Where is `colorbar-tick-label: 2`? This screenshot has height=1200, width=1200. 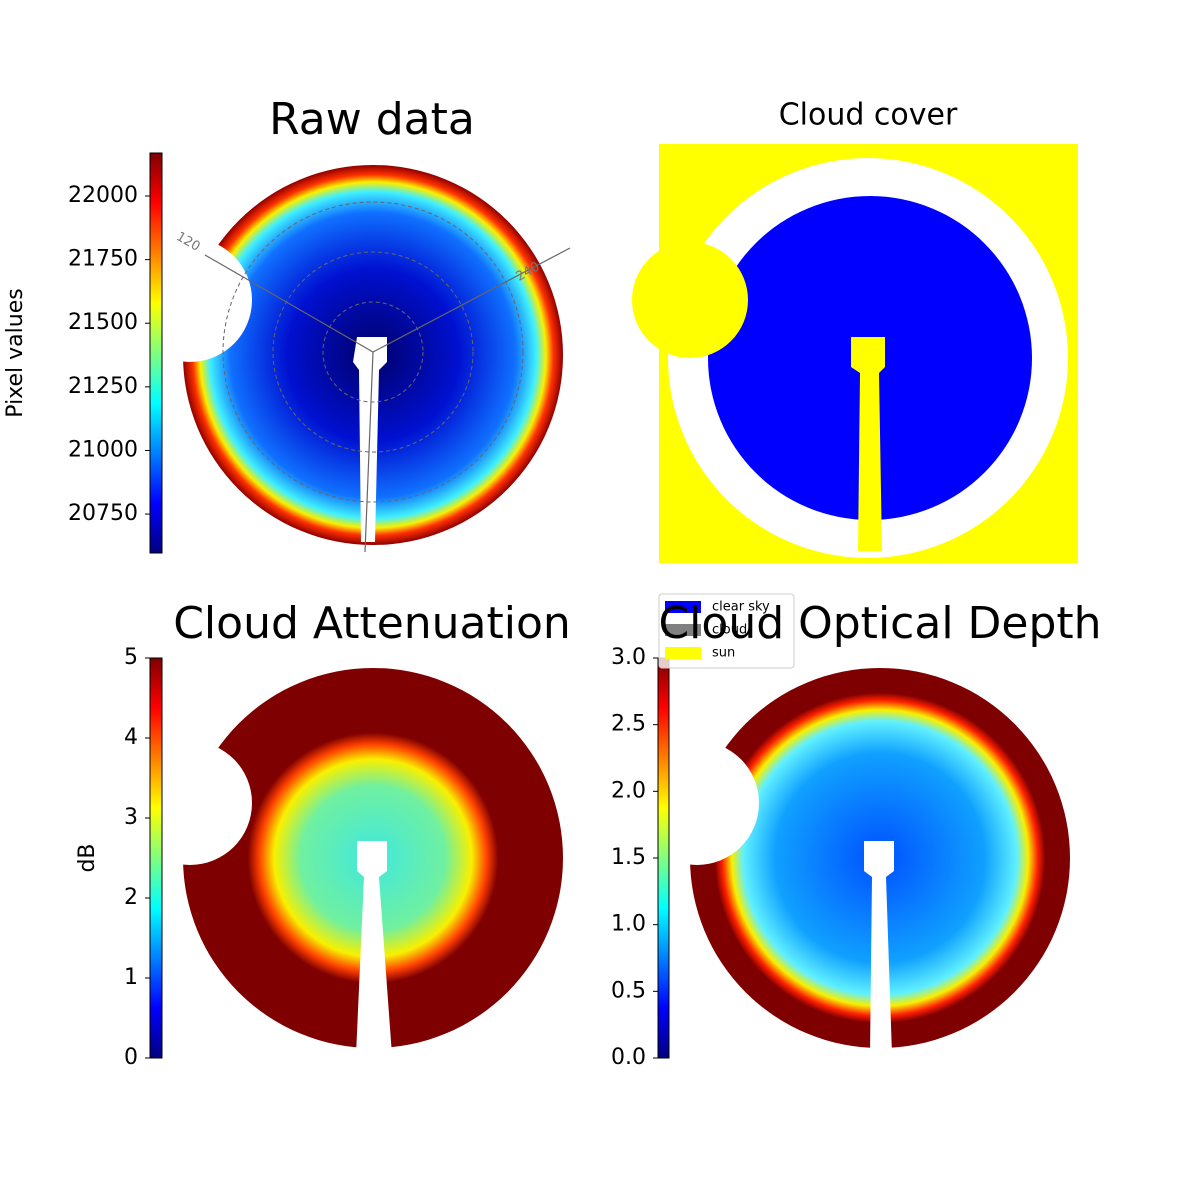
colorbar-tick-label: 2 is located at coordinates (131, 897).